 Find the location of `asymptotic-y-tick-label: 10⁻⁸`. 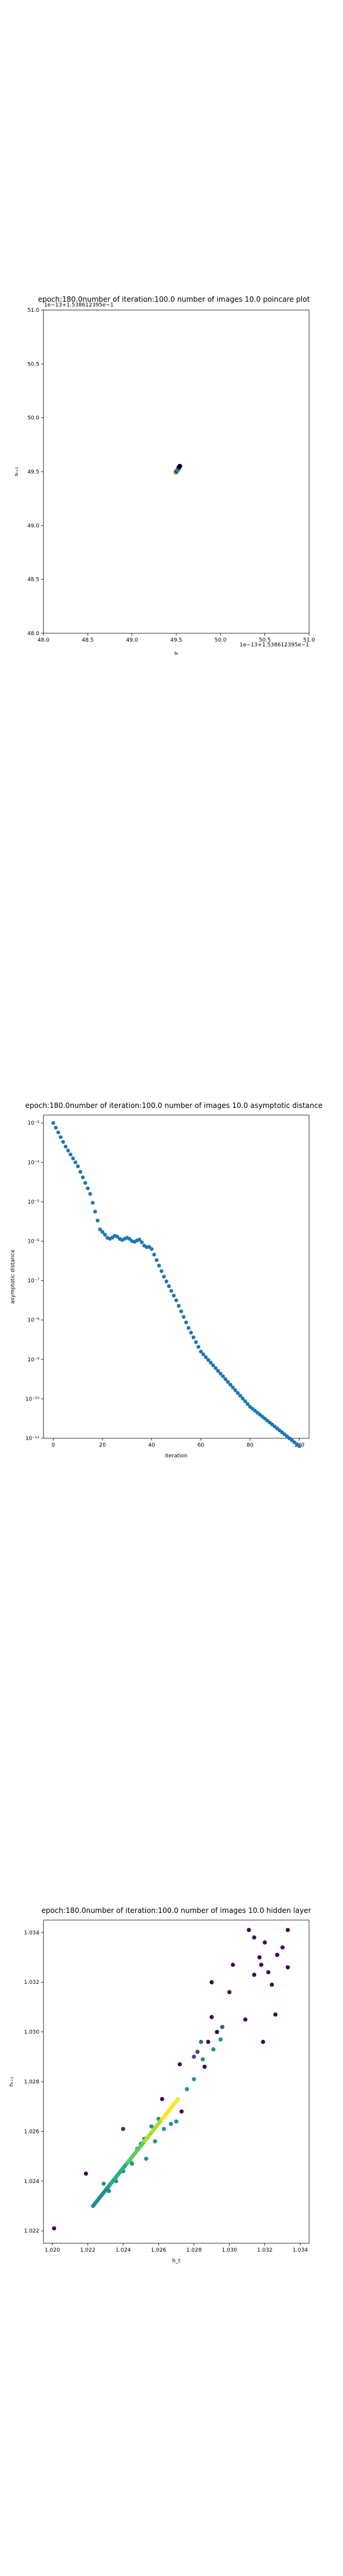

asymptotic-y-tick-label: 10⁻⁸ is located at coordinates (33, 1321).